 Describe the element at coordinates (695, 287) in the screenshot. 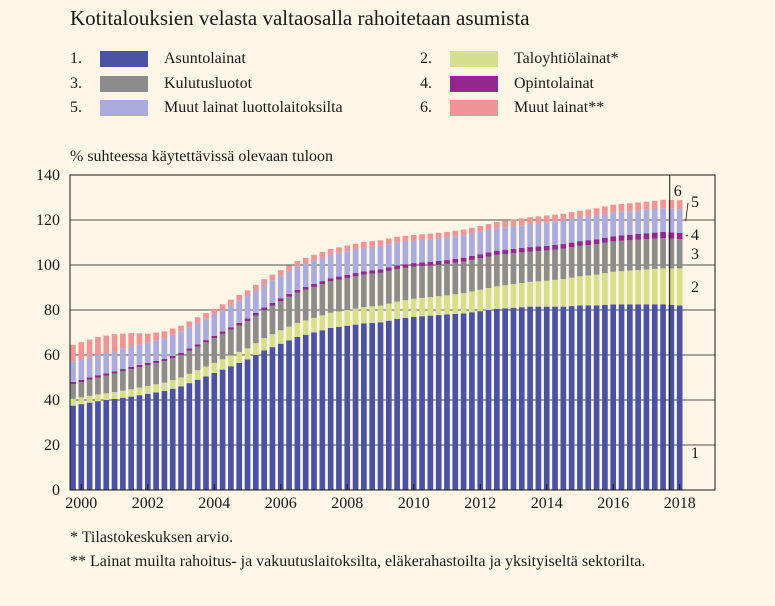

I see `series-end-label-2: 2` at that location.